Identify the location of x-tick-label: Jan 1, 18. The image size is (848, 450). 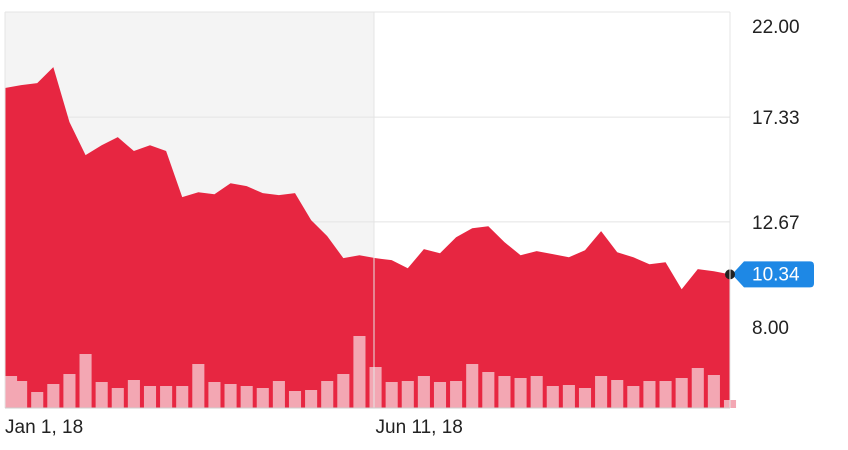
(44, 427).